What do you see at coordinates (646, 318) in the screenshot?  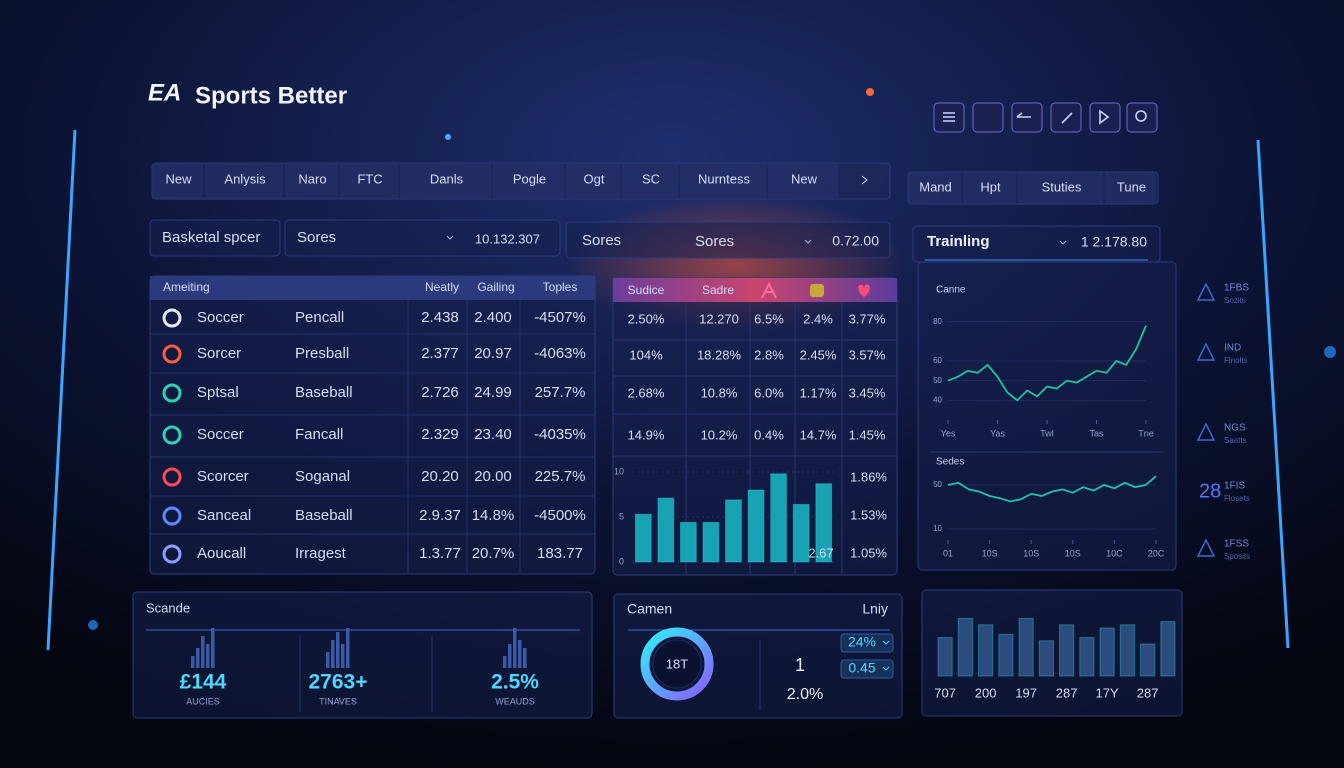 I see `odds-value: 2.50%` at bounding box center [646, 318].